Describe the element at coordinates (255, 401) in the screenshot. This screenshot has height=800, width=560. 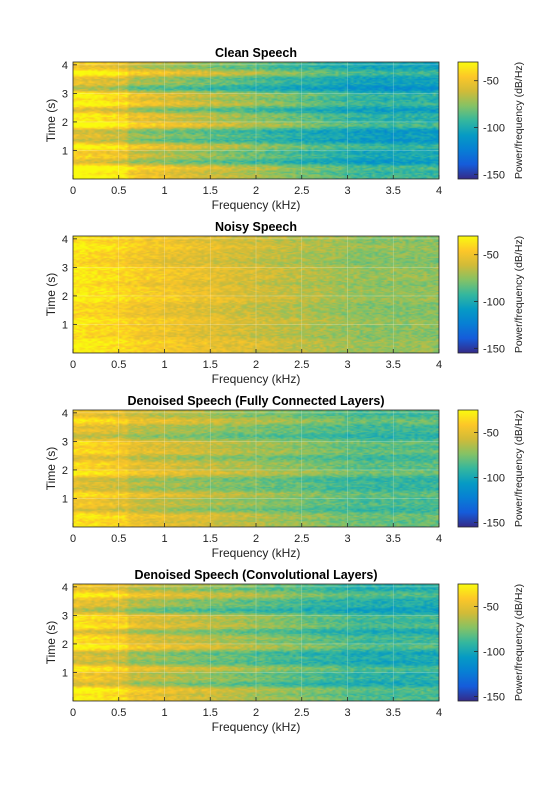
I see `chart-title: Denoised Speech (Fully Connected Layers)` at that location.